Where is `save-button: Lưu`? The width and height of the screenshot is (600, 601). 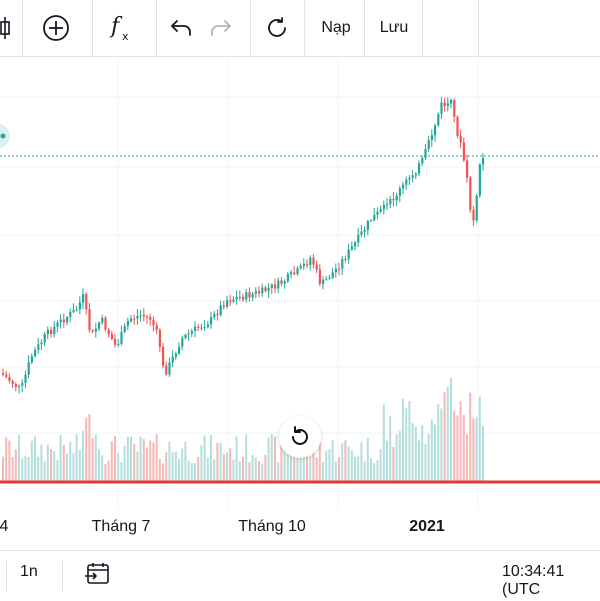 save-button: Lưu is located at coordinates (394, 27).